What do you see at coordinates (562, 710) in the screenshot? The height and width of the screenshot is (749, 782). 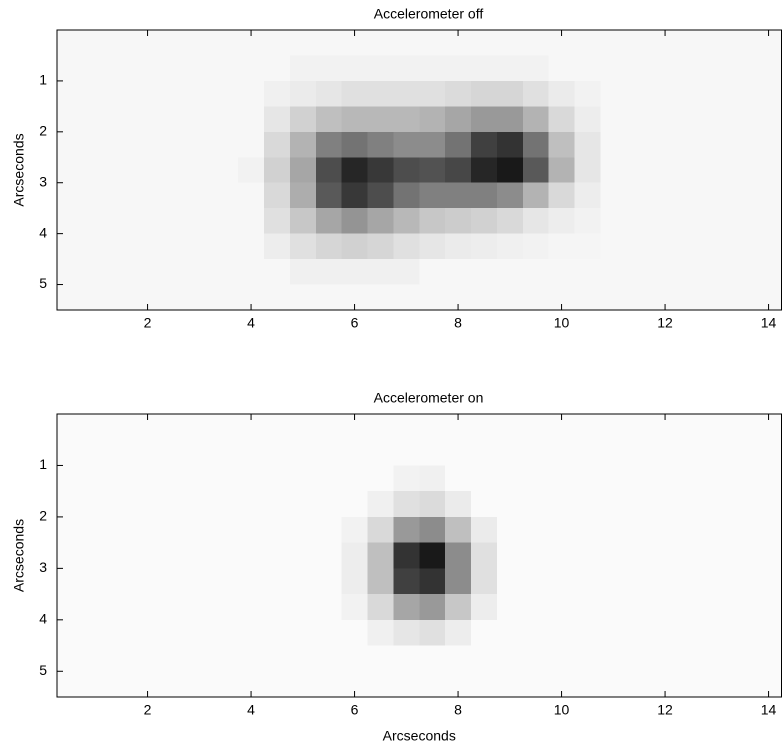 I see `x-tick-label: 10` at bounding box center [562, 710].